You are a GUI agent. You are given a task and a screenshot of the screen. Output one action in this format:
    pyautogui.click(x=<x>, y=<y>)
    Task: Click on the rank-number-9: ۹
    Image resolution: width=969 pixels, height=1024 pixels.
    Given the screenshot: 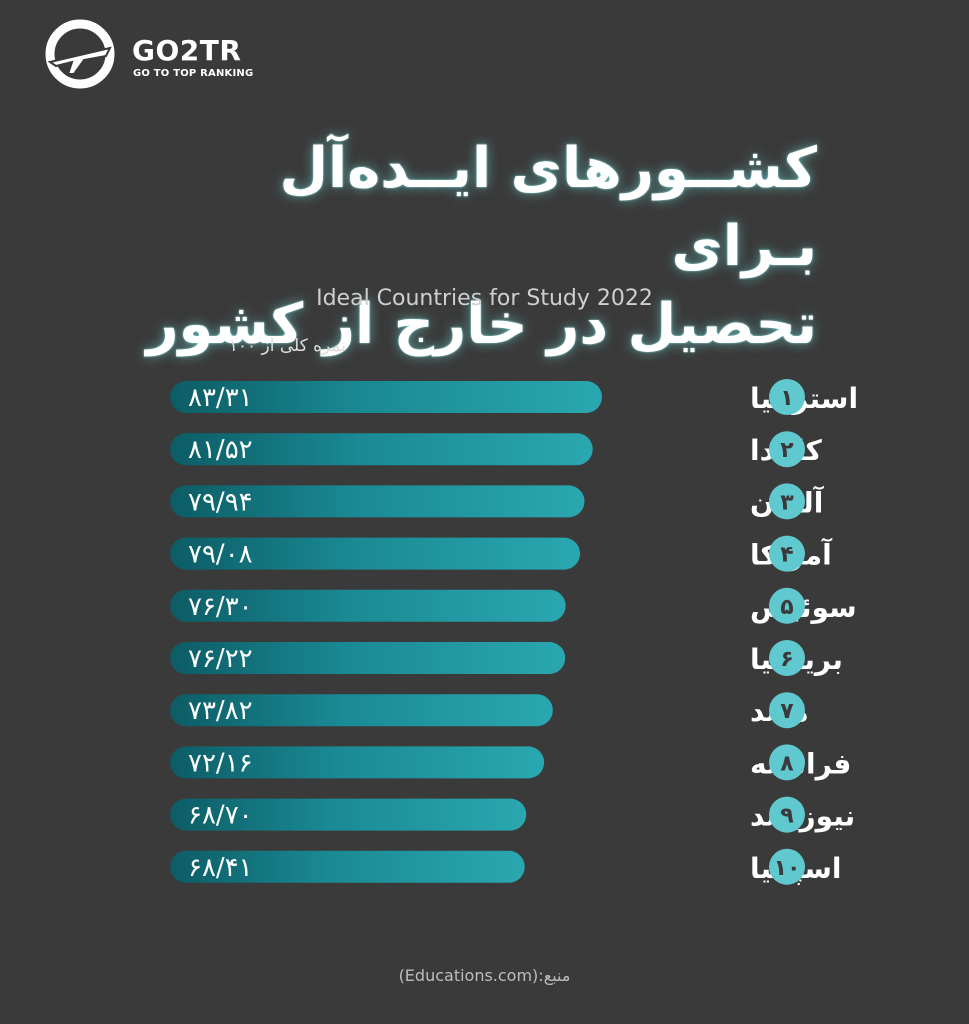 What is the action you would take?
    pyautogui.click(x=786, y=816)
    